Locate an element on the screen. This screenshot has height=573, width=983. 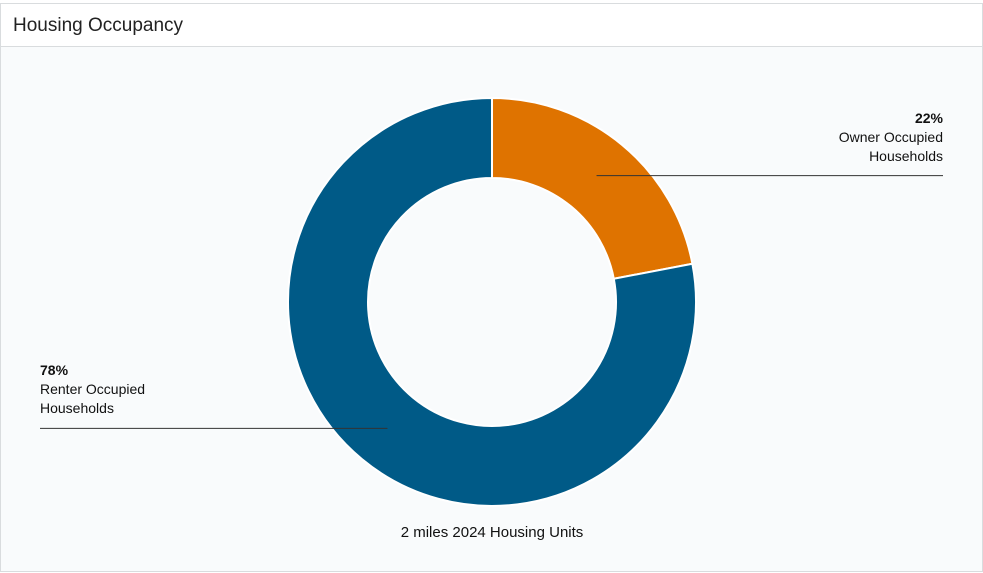
slice-label: 78% Renter Occupied Households is located at coordinates (105, 389).